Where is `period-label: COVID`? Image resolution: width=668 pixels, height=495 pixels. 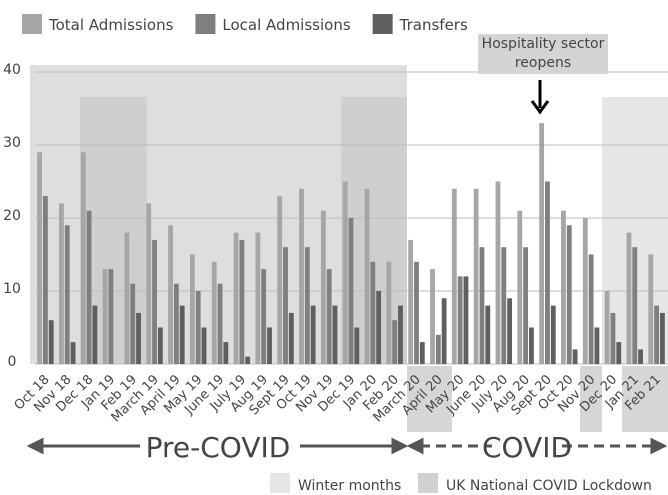 period-label: COVID is located at coordinates (527, 447).